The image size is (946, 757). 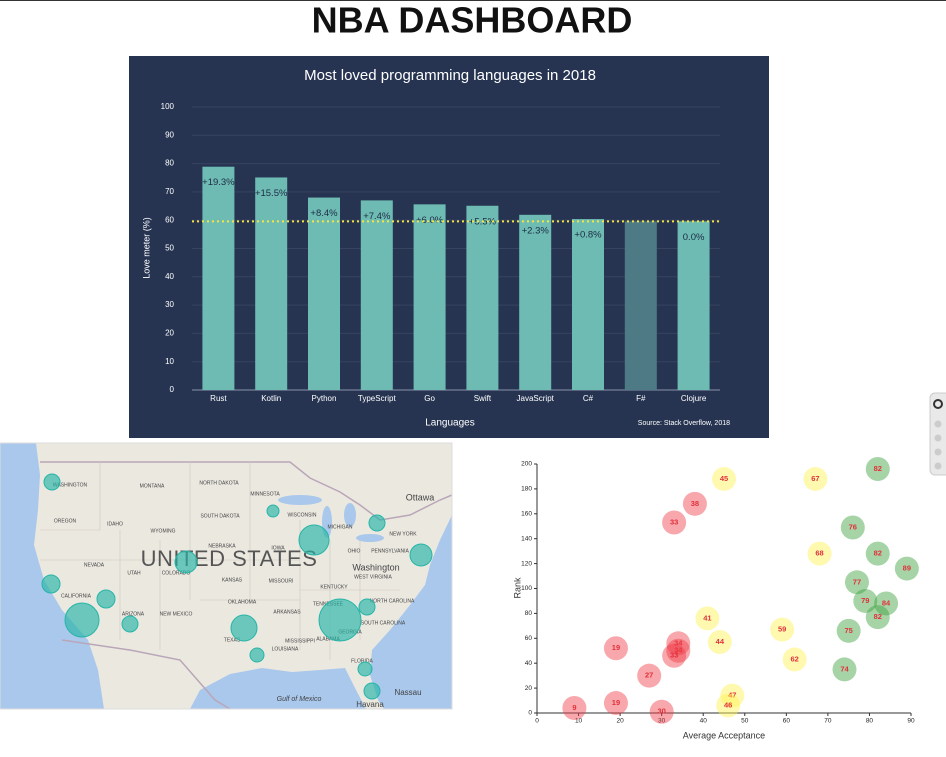 I want to click on y-tick-label: 200, so click(x=526, y=464).